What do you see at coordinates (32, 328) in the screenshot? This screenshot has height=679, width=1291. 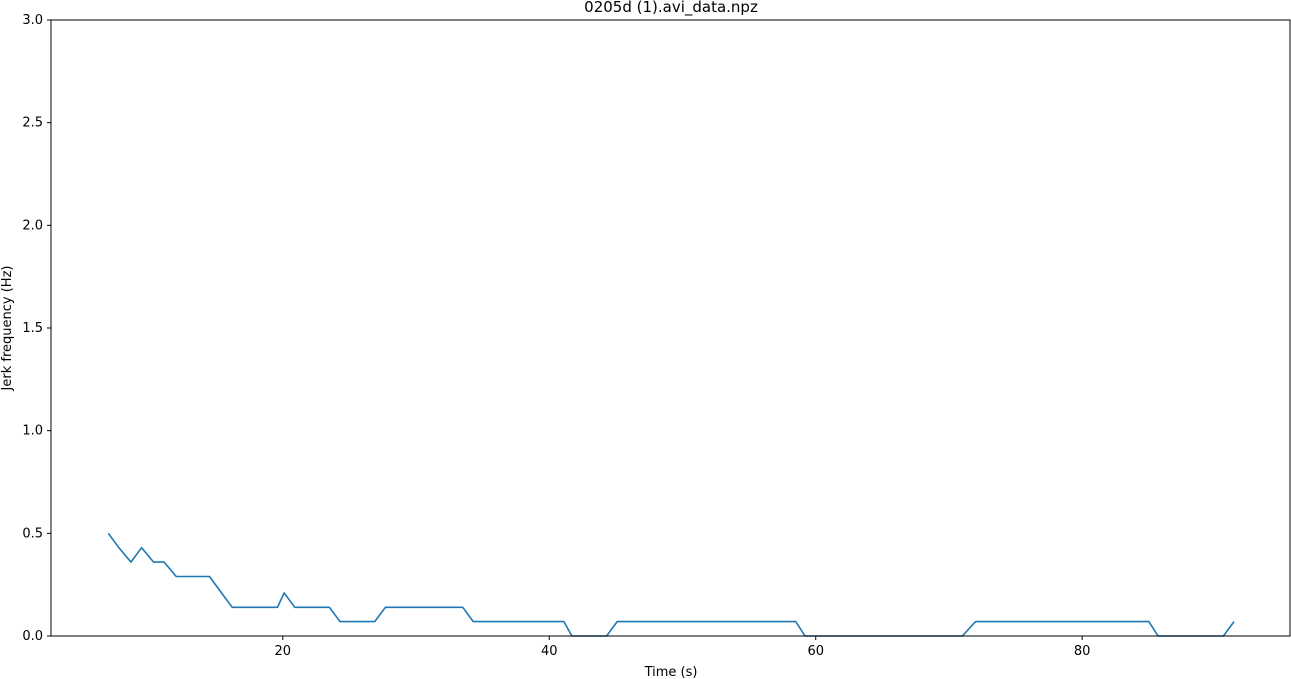 I see `y-tick-label: 1.5` at bounding box center [32, 328].